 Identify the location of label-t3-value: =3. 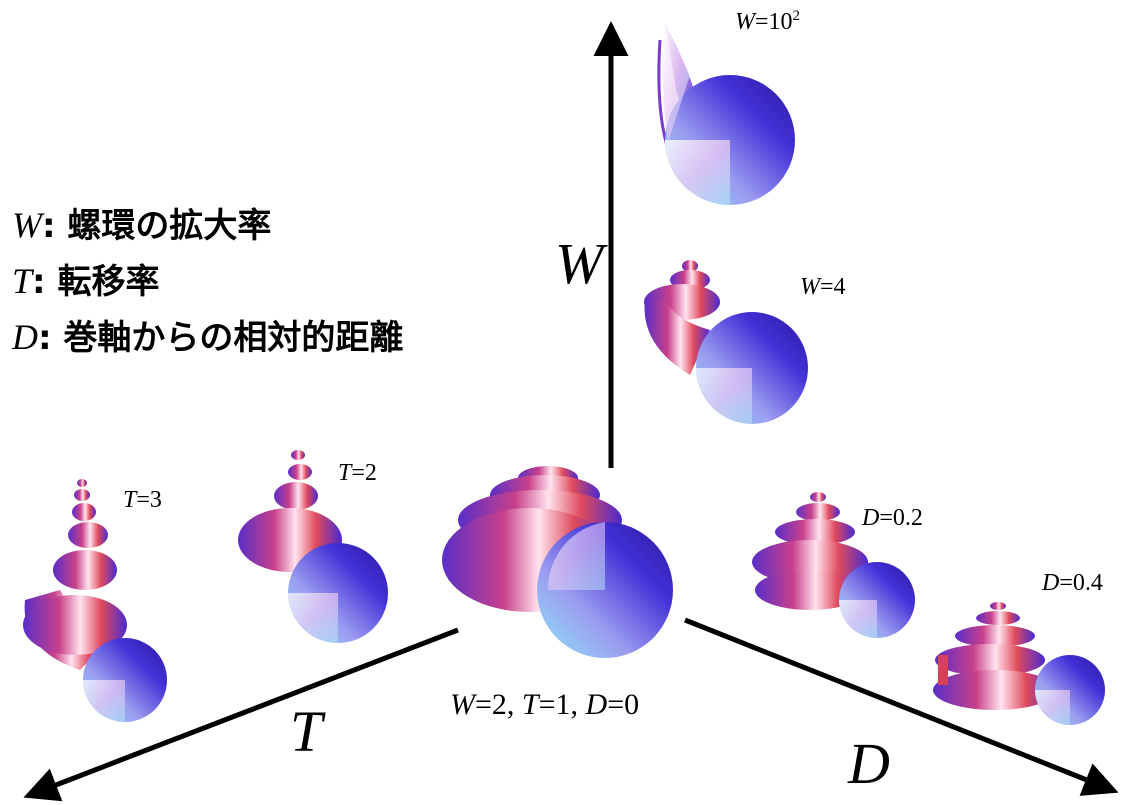
(149, 500).